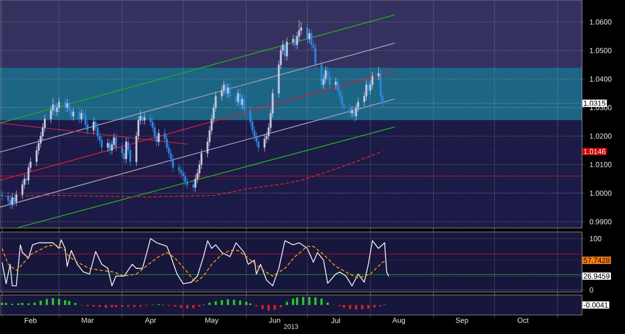 The image size is (625, 334). Describe the element at coordinates (195, 263) in the screenshot. I see `line-series` at that location.